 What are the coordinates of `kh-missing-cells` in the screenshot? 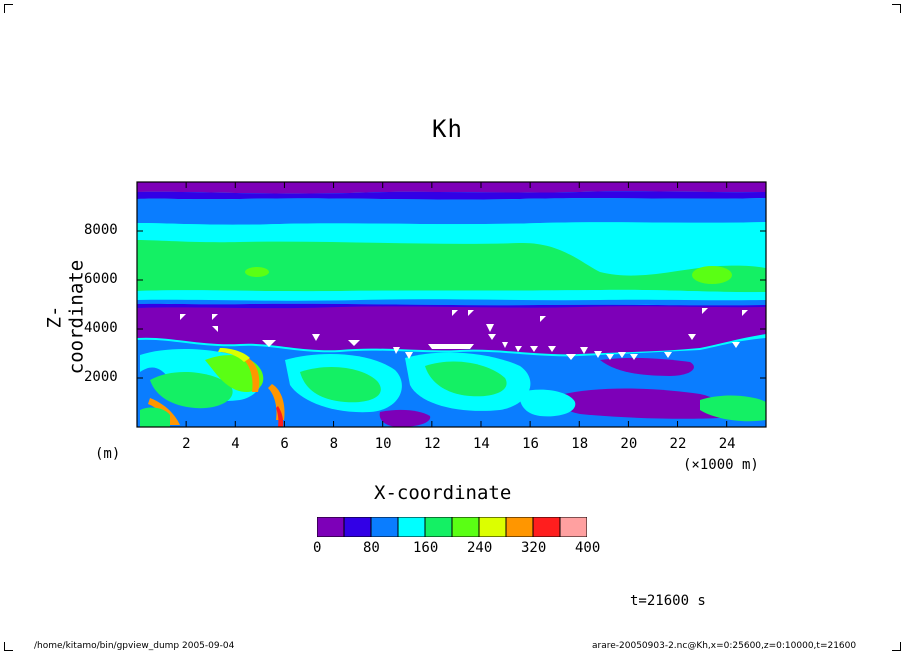 It's located at (464, 334).